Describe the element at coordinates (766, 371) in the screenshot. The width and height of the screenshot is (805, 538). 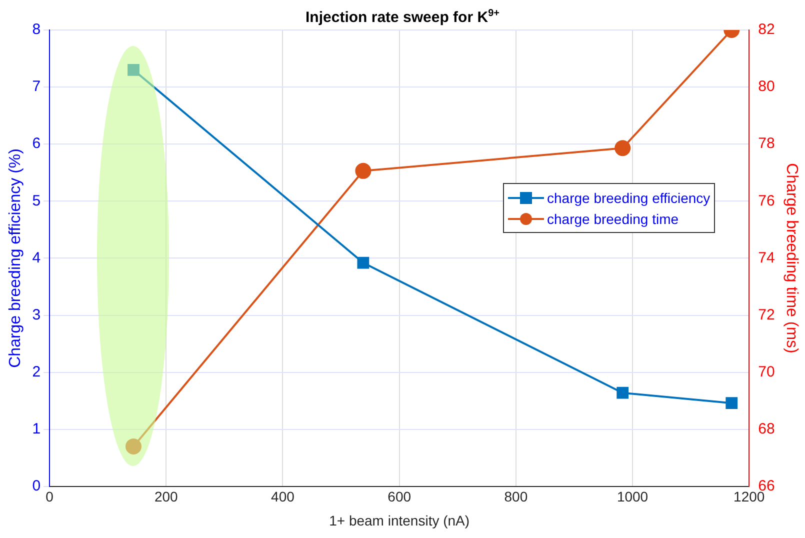
I see `y2-tick-label: 70` at that location.